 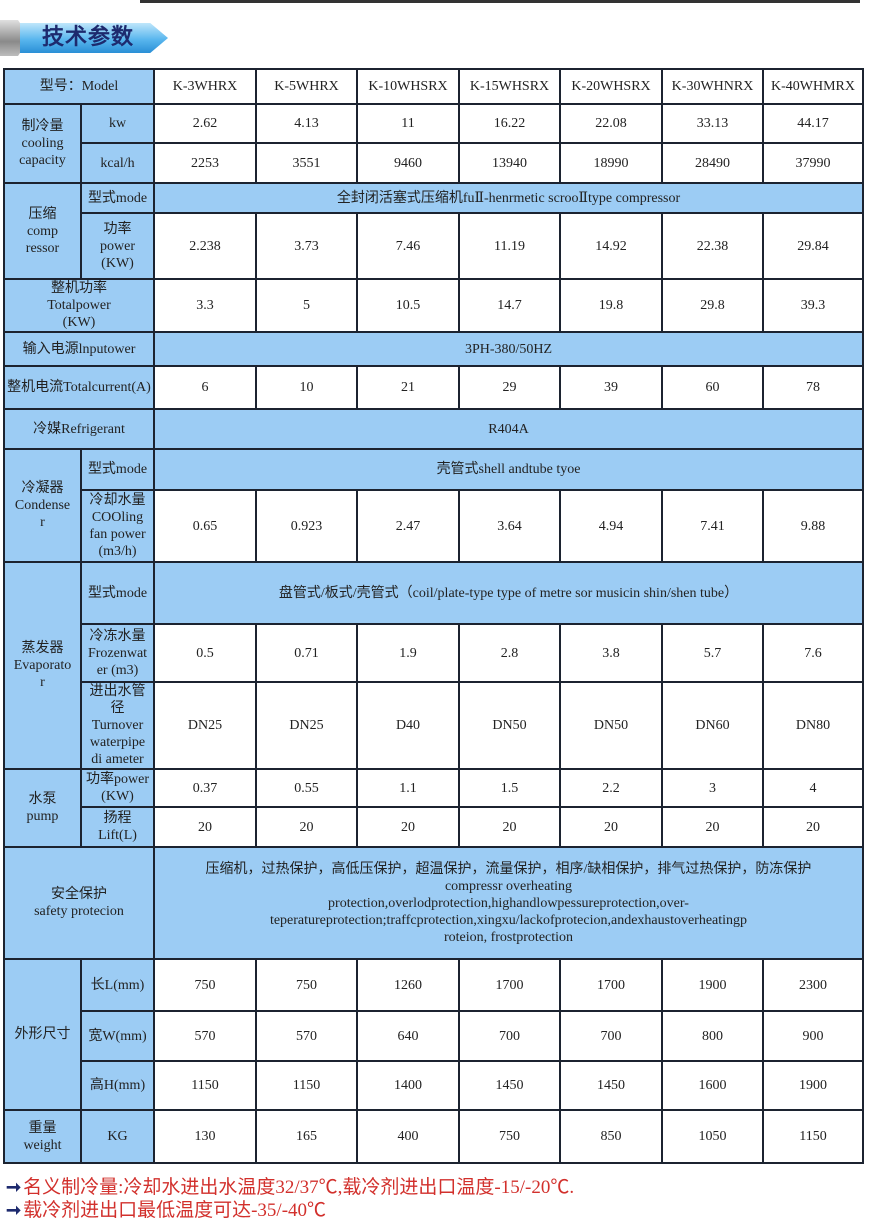 What do you see at coordinates (408, 653) in the screenshot?
I see `cell-value: 1.9` at bounding box center [408, 653].